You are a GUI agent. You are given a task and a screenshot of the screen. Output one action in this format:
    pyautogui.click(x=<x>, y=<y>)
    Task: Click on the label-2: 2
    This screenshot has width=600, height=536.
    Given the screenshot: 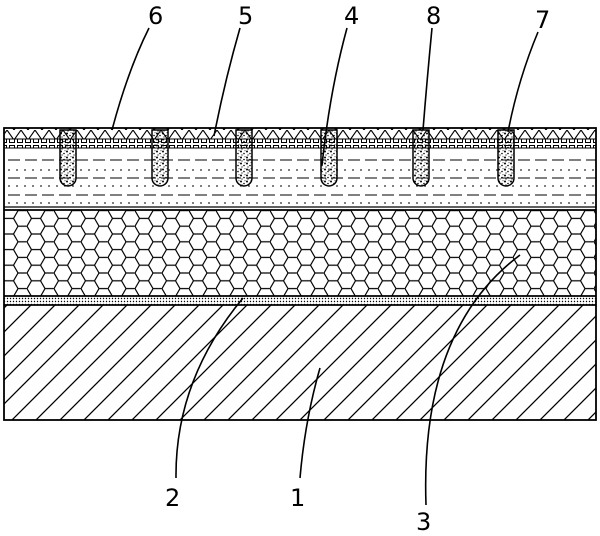 What is the action you would take?
    pyautogui.click(x=172, y=498)
    